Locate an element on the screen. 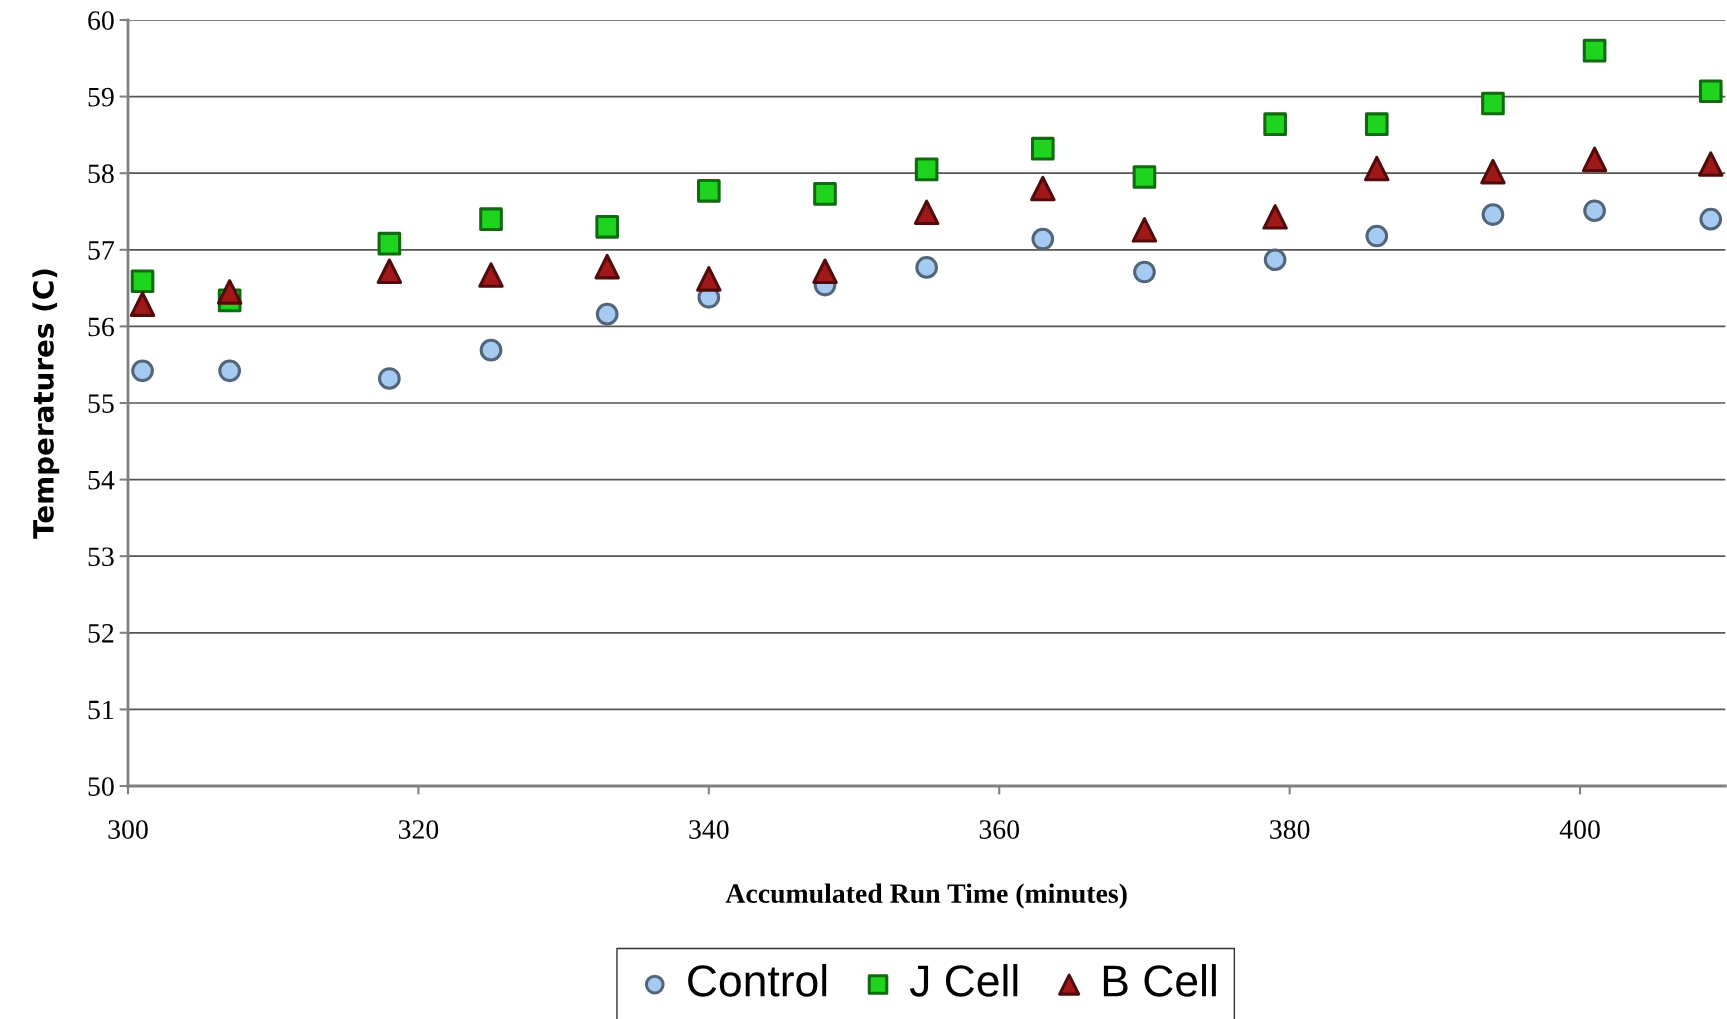 The image size is (1727, 1019). x-tick-label: 360 is located at coordinates (999, 829).